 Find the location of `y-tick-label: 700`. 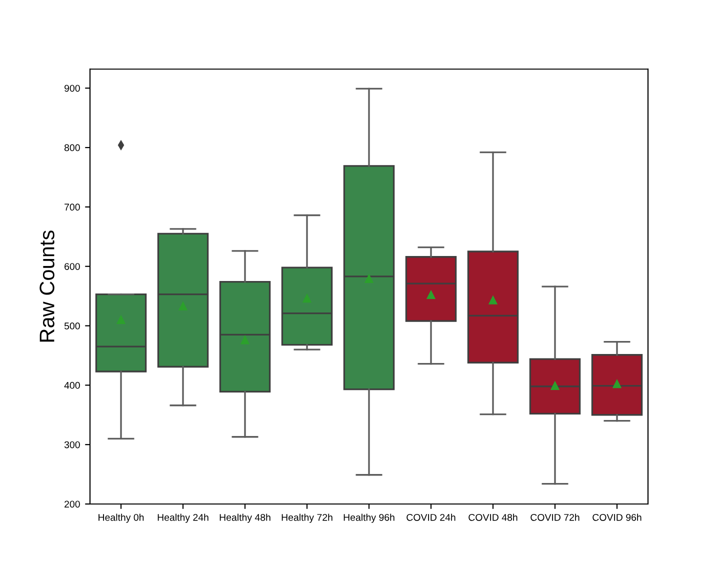

y-tick-label: 700 is located at coordinates (72, 207).